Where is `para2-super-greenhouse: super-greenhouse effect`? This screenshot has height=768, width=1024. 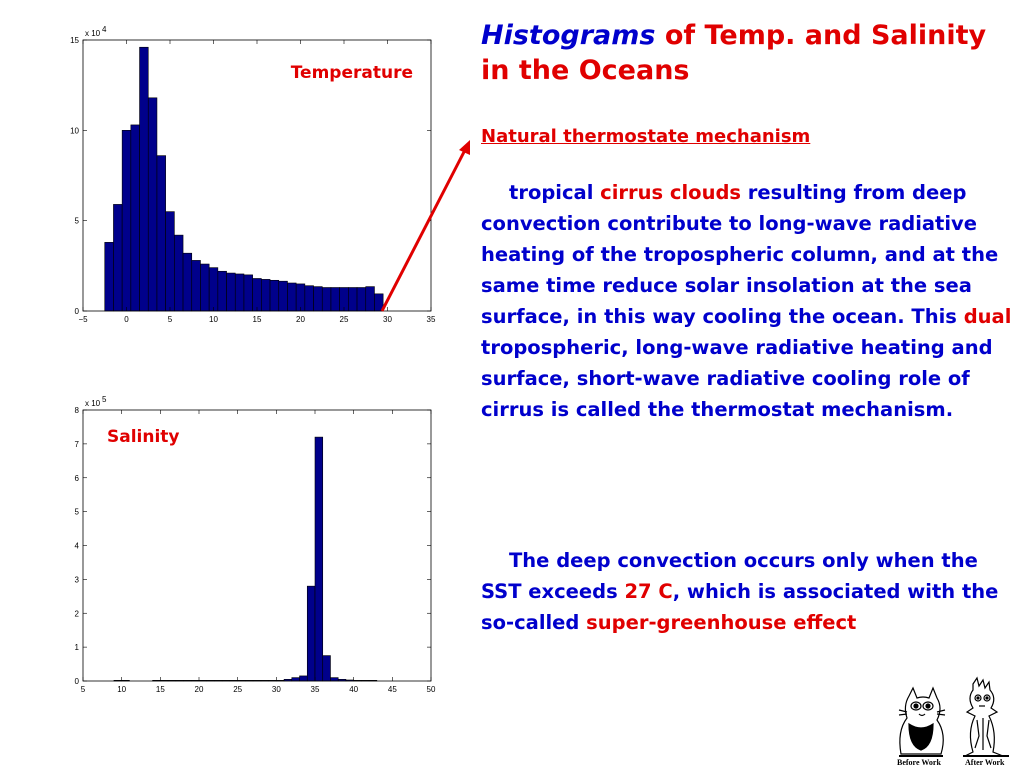 para2-super-greenhouse: super-greenhouse effect is located at coordinates (721, 622).